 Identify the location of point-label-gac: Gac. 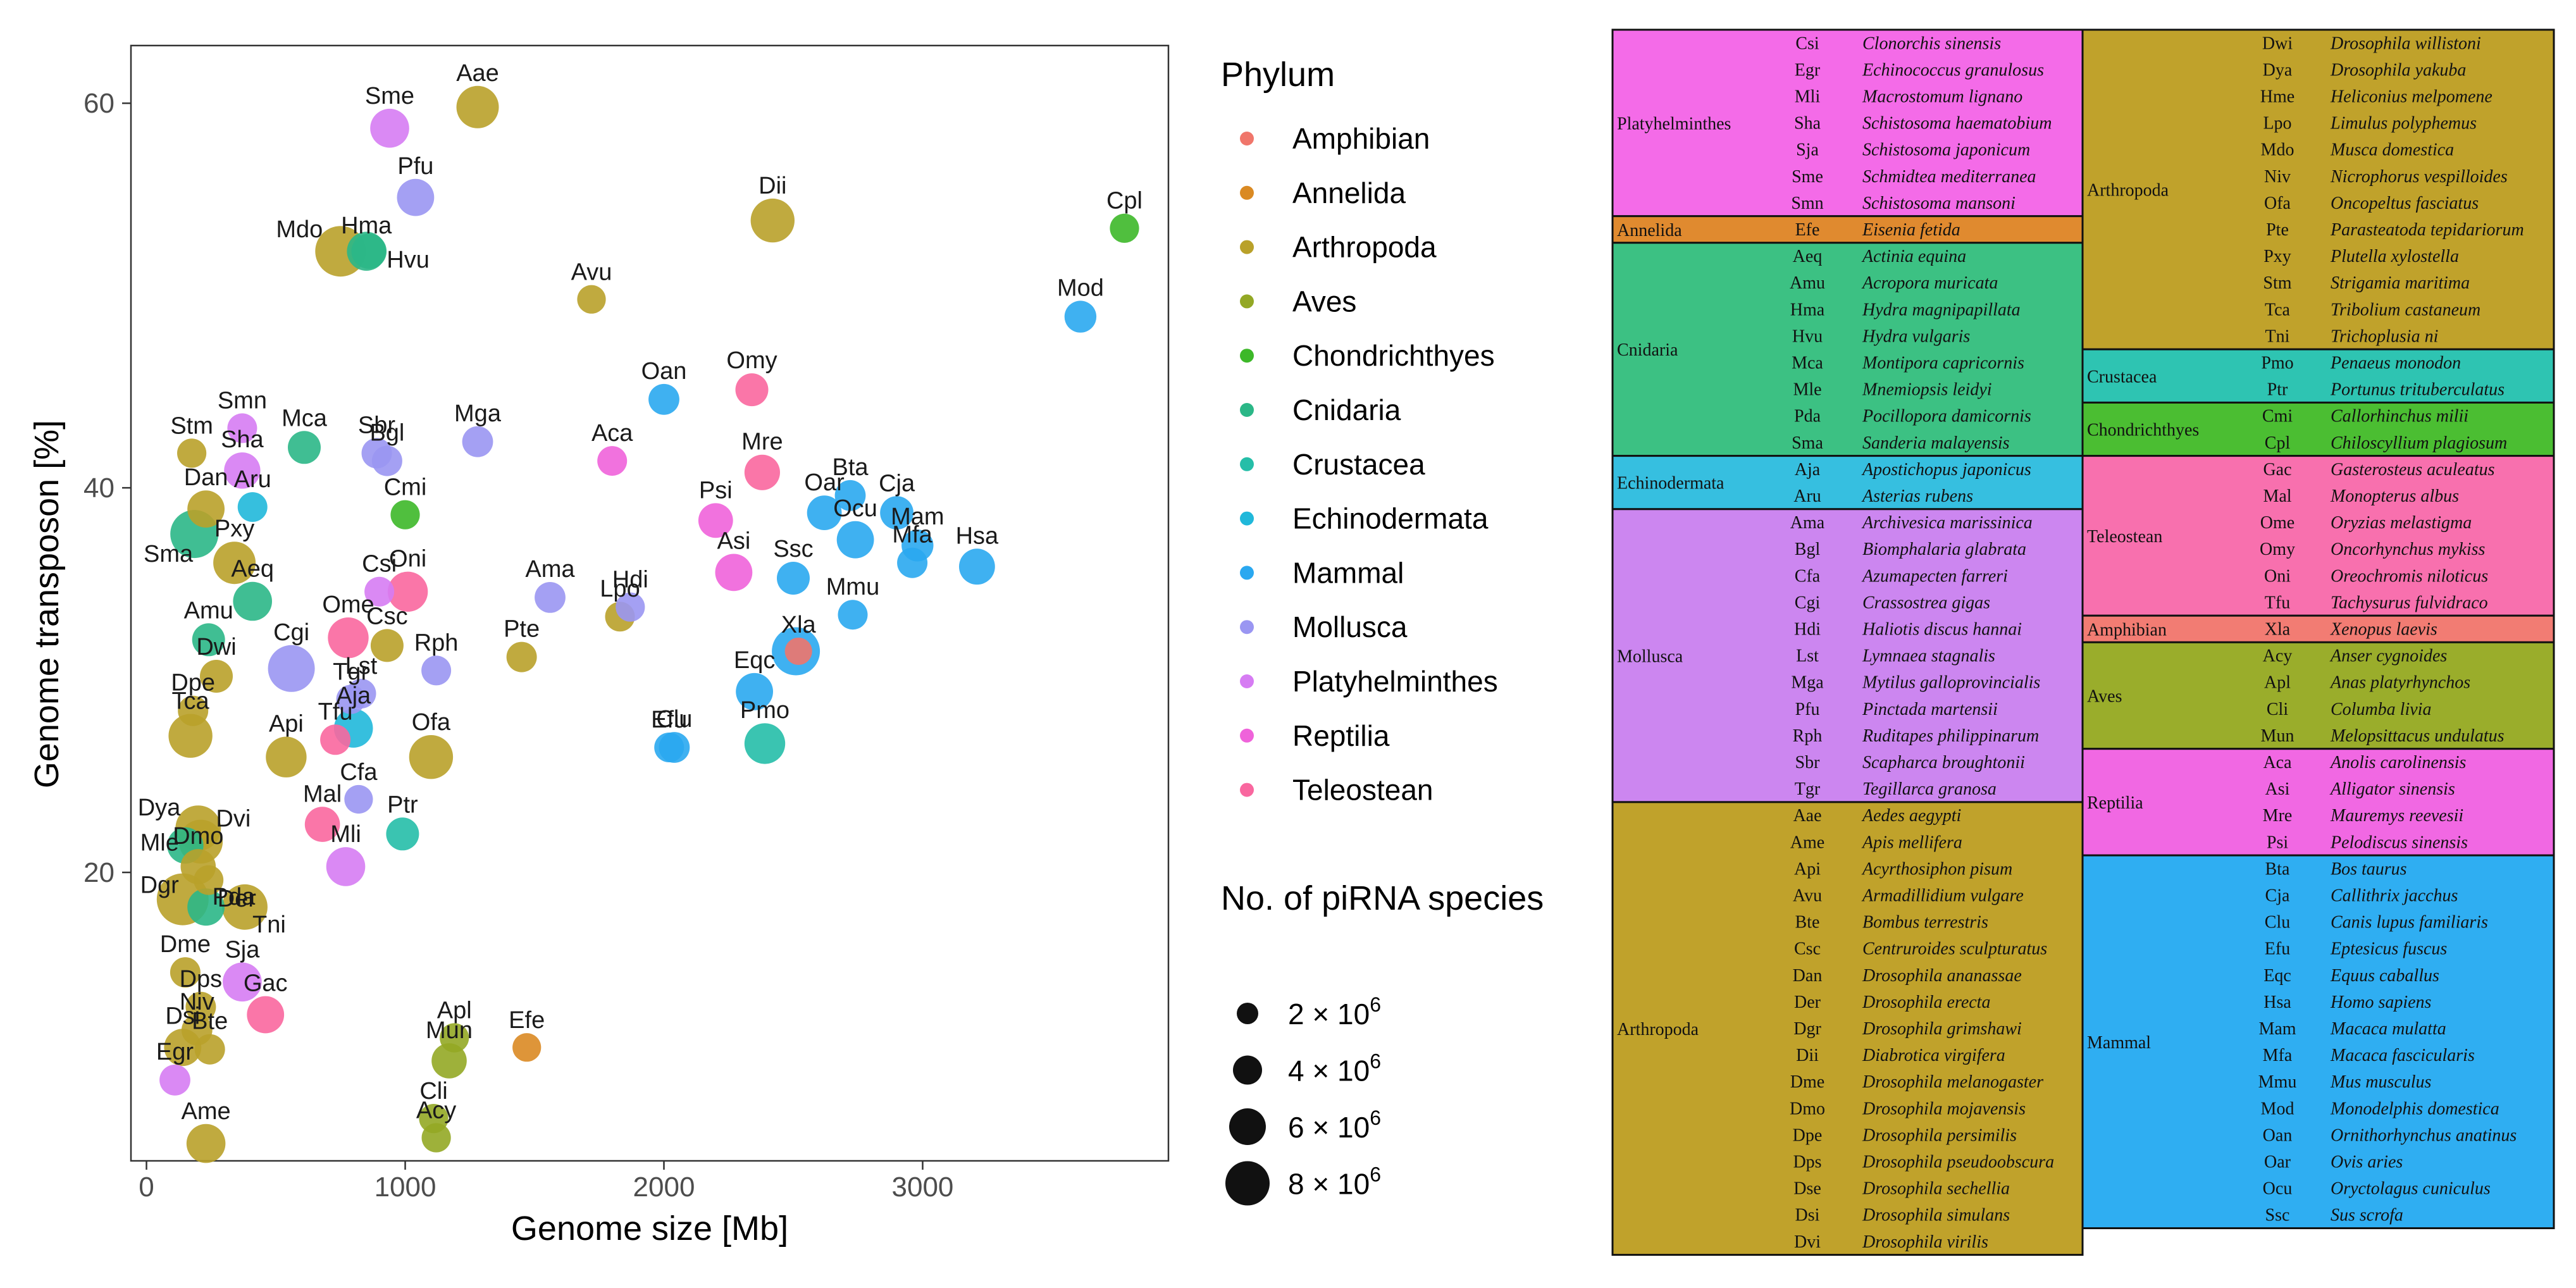
(266, 984).